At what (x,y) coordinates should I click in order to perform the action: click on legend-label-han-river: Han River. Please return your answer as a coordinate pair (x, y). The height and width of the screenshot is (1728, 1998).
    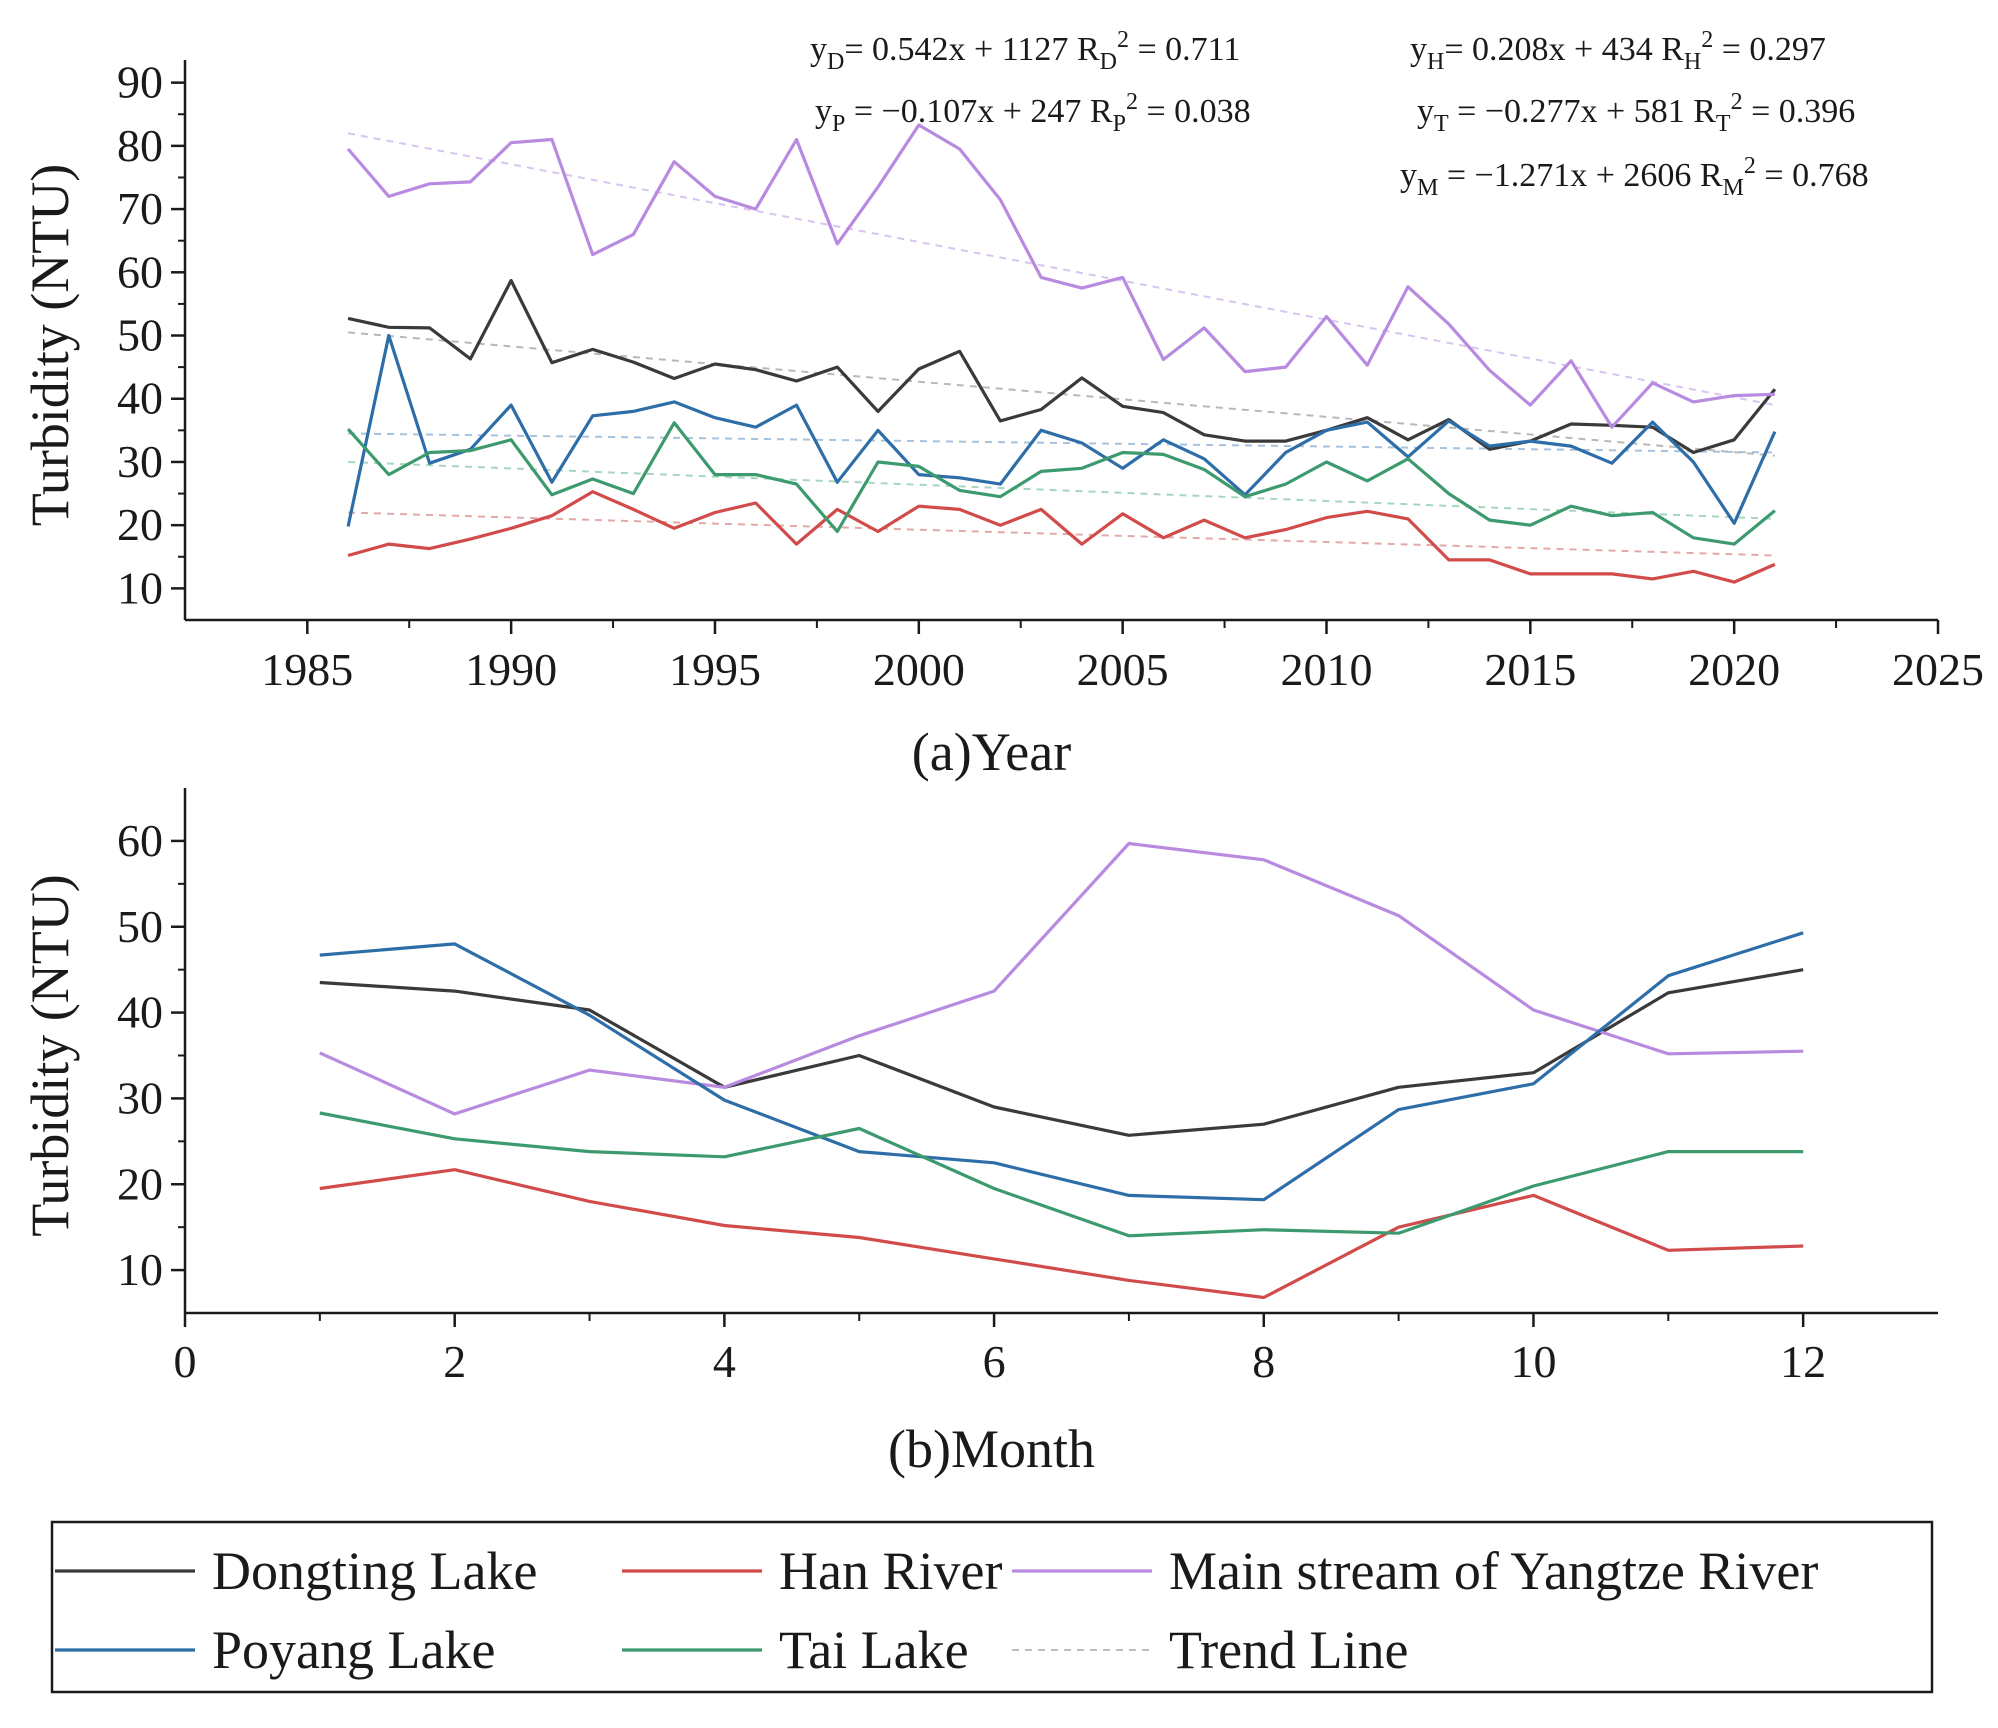
    Looking at the image, I should click on (890, 1571).